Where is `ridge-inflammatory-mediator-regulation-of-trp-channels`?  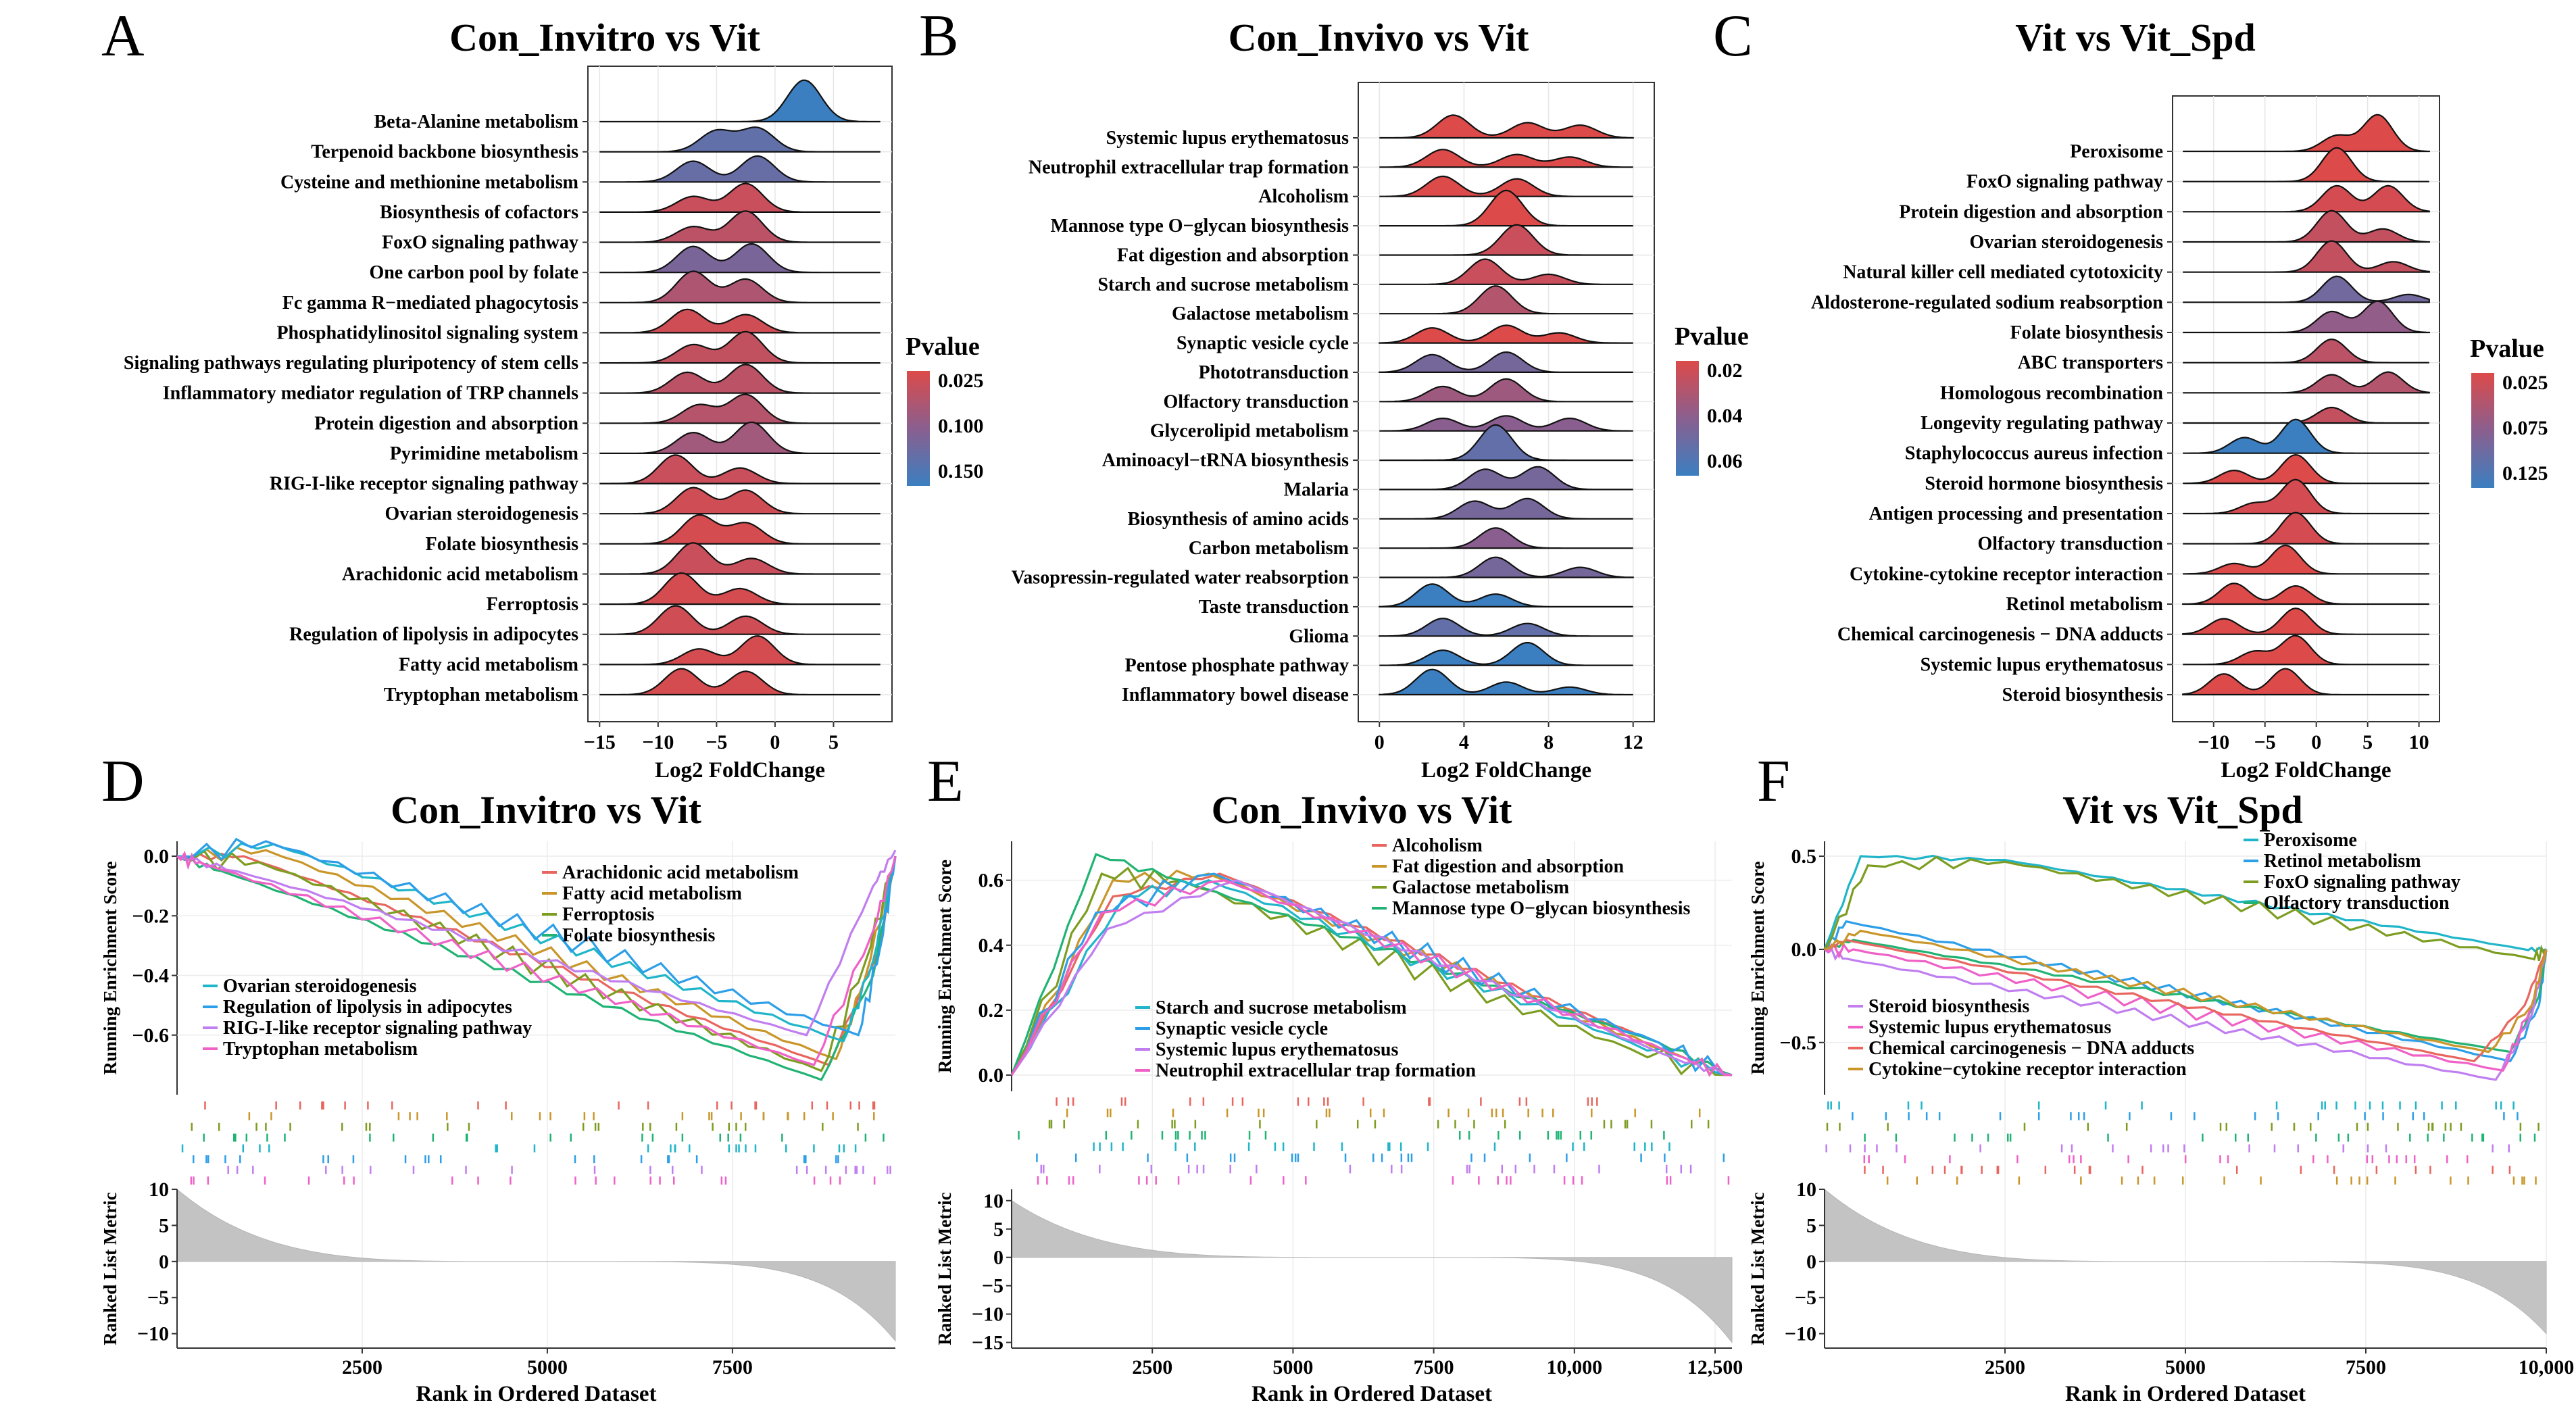 ridge-inflammatory-mediator-regulation-of-trp-channels is located at coordinates (740, 379).